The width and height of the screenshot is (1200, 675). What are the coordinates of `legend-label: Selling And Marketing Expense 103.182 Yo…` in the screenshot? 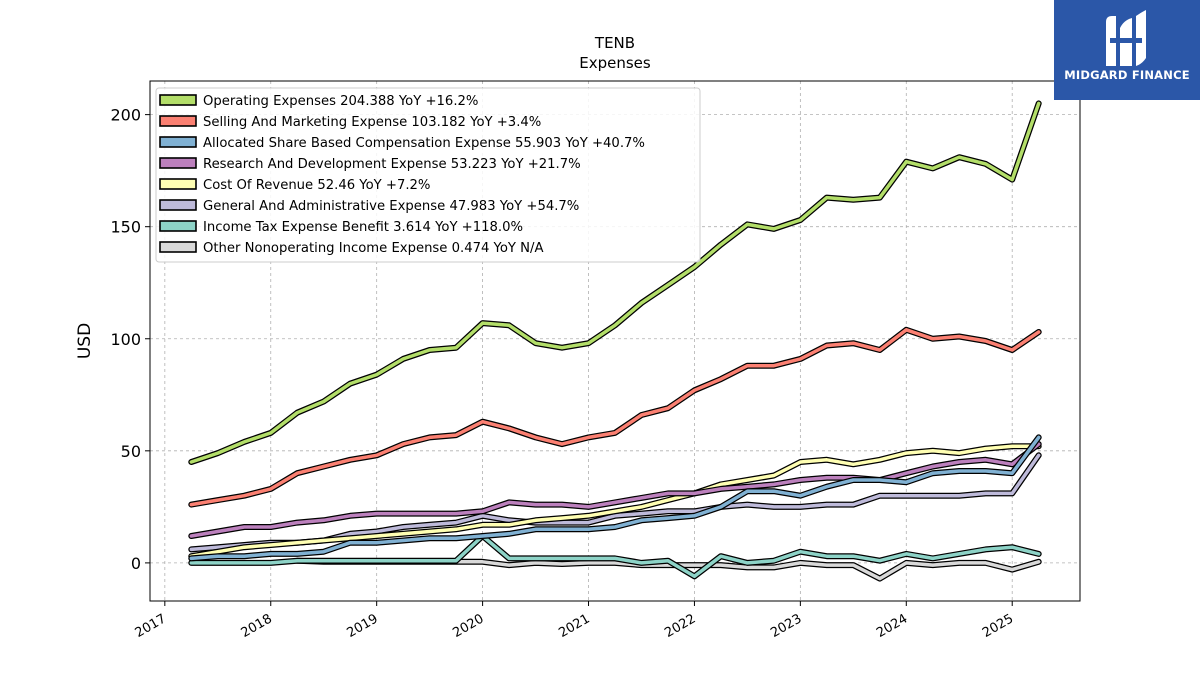 It's located at (372, 122).